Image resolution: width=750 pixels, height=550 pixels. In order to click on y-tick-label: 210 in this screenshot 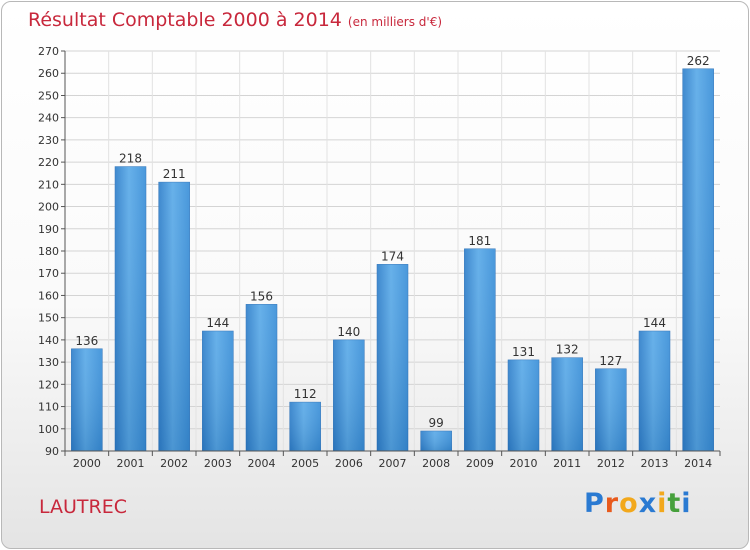, I will do `click(48, 184)`.